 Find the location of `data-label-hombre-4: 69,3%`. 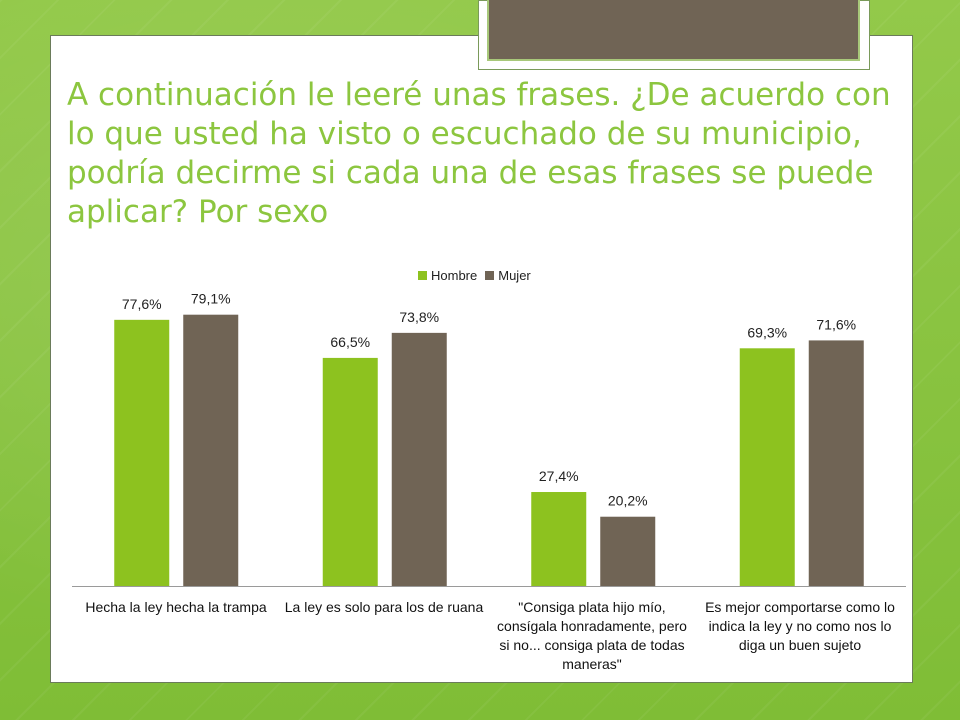

data-label-hombre-4: 69,3% is located at coordinates (767, 332).